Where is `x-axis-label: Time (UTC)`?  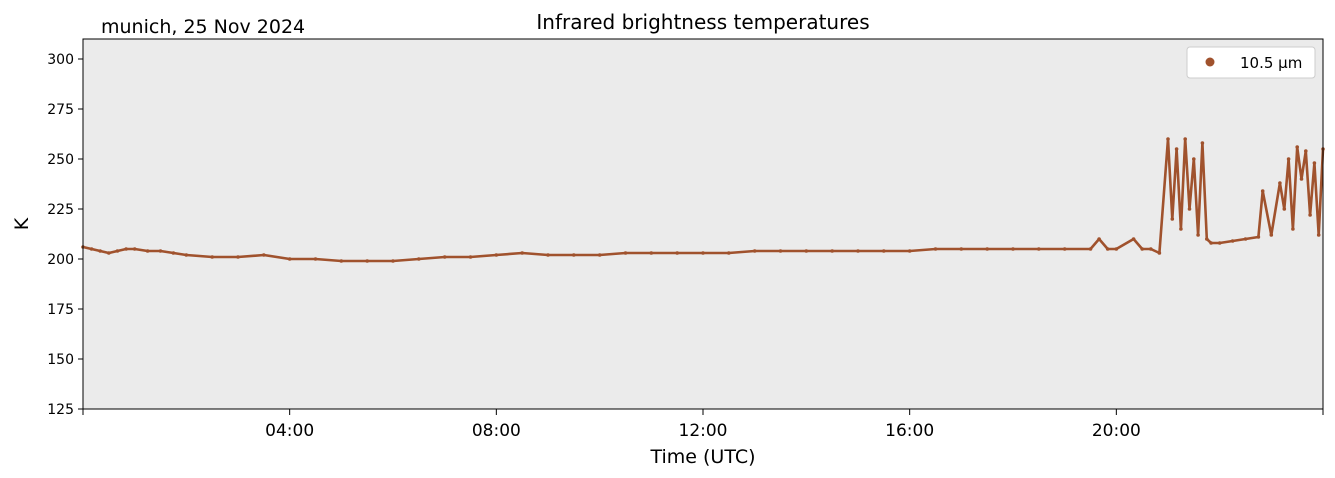
x-axis-label: Time (UTC) is located at coordinates (702, 457).